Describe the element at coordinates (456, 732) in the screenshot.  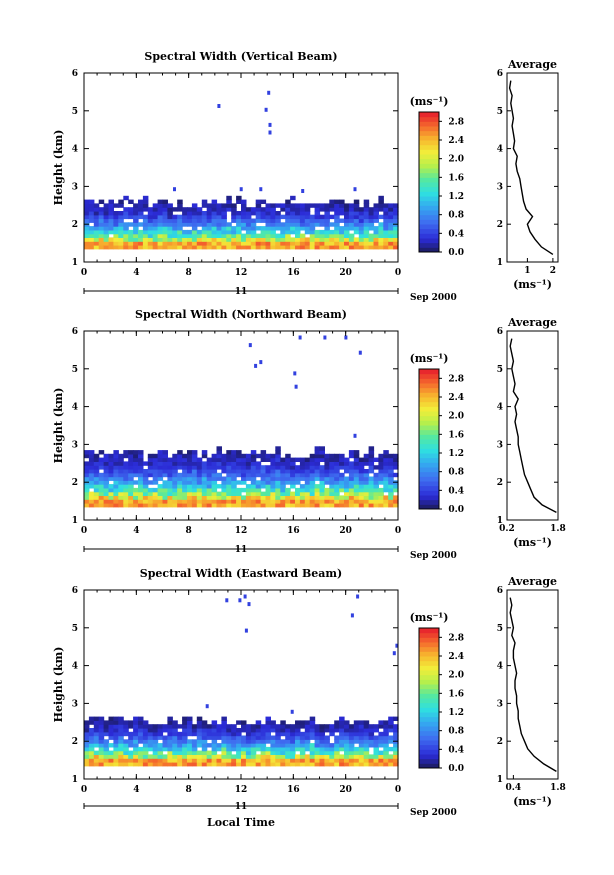
I see `colorbar-tick-label: 0.8` at that location.